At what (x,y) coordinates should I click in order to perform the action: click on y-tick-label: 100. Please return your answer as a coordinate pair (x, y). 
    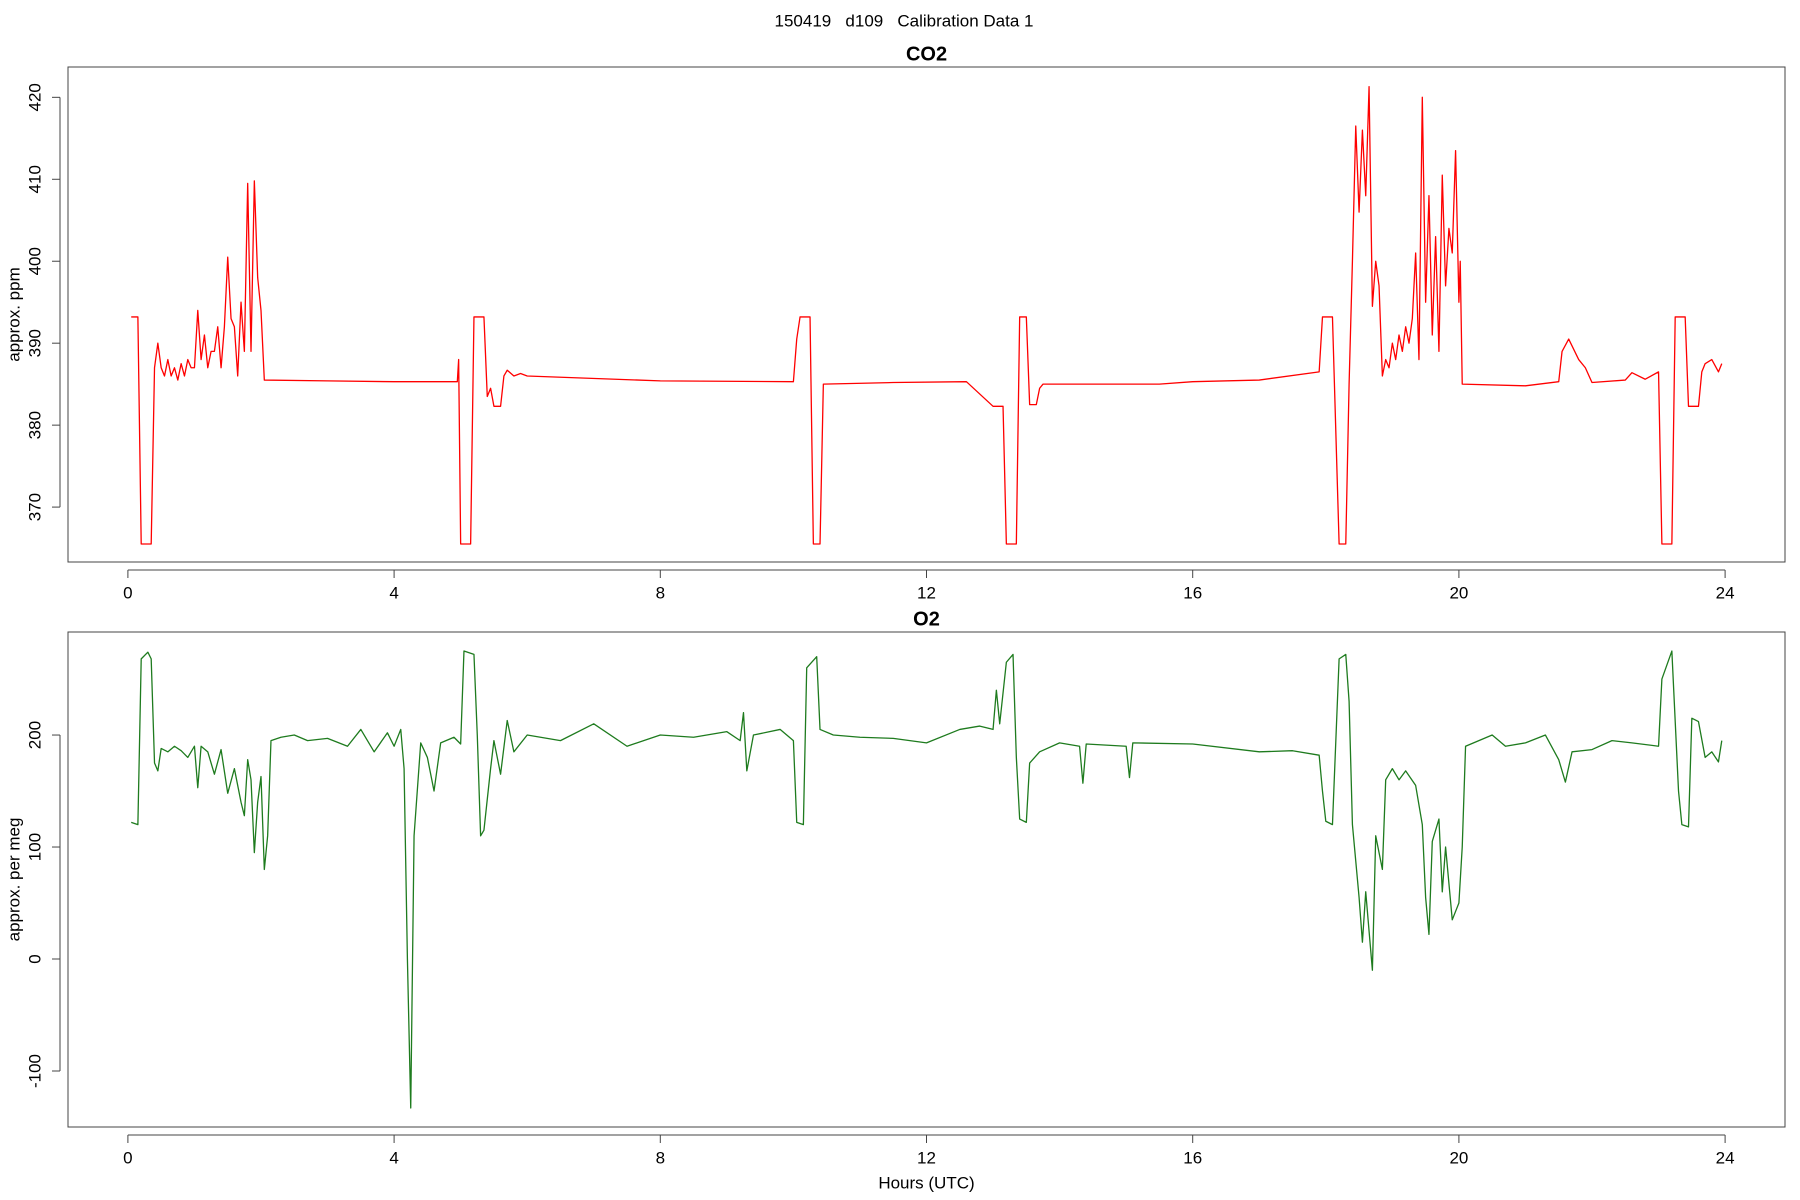
    Looking at the image, I should click on (34, 847).